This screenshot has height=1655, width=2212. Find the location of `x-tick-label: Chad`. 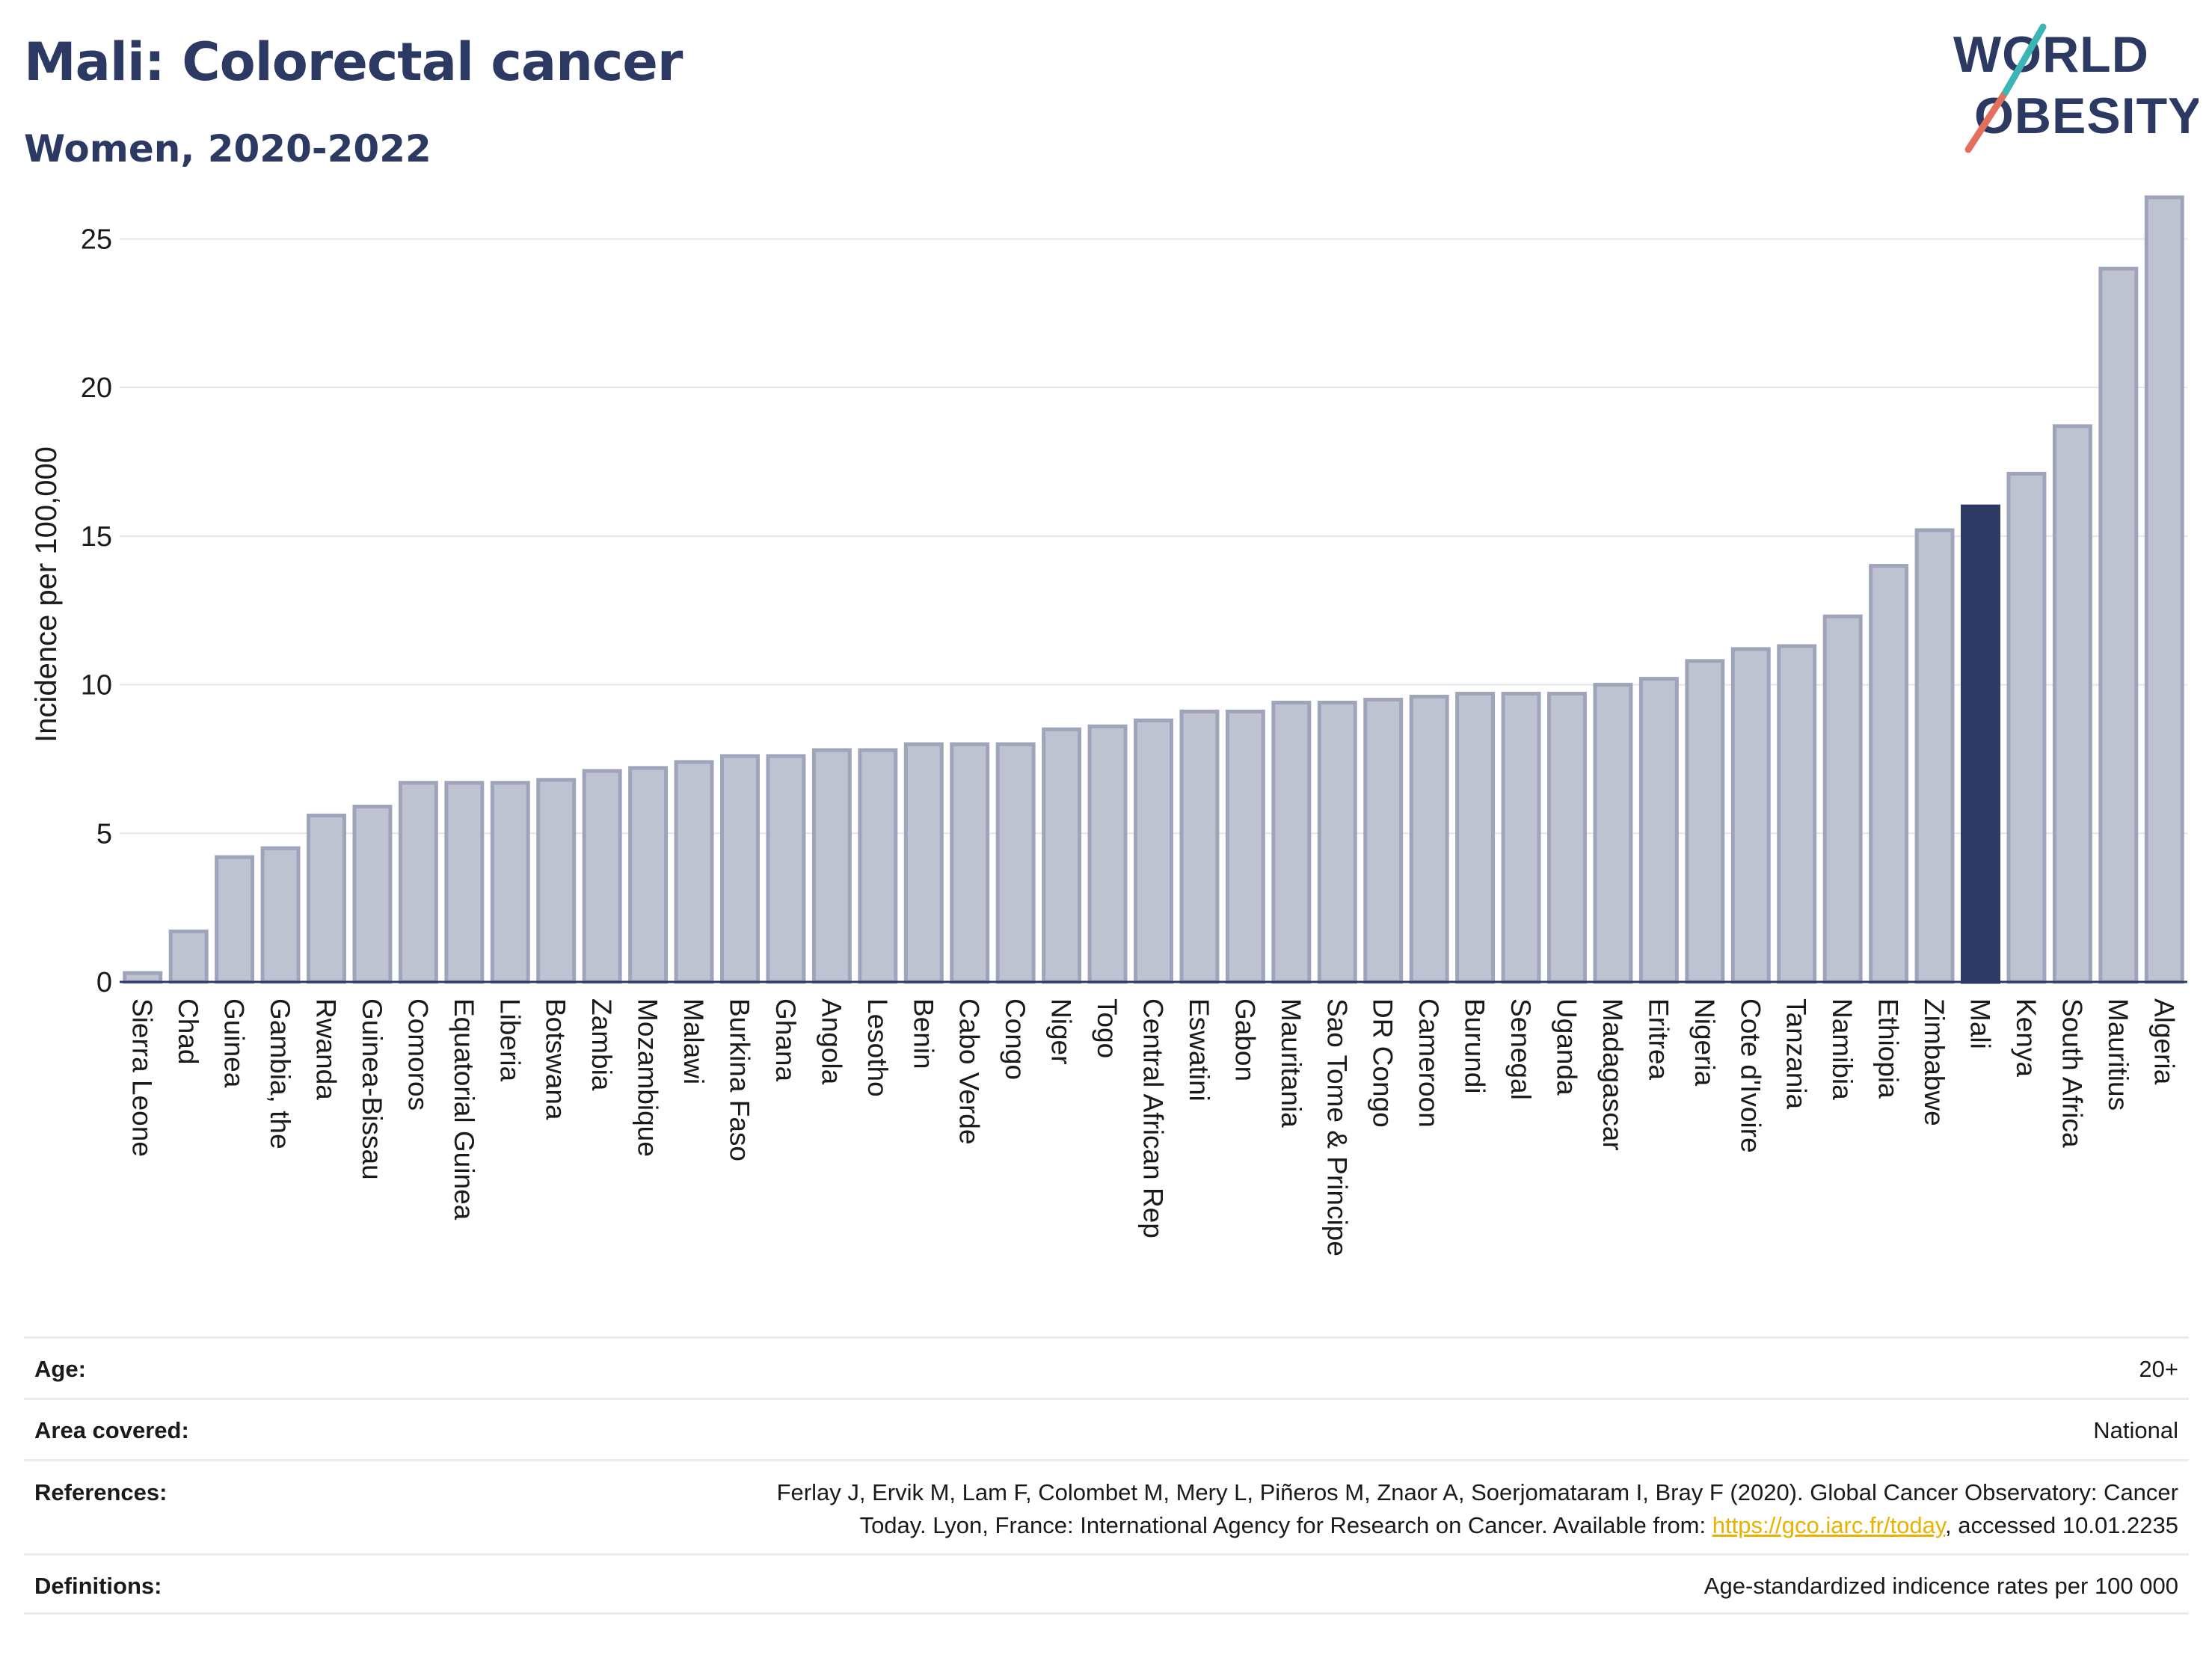

x-tick-label: Chad is located at coordinates (188, 1031).